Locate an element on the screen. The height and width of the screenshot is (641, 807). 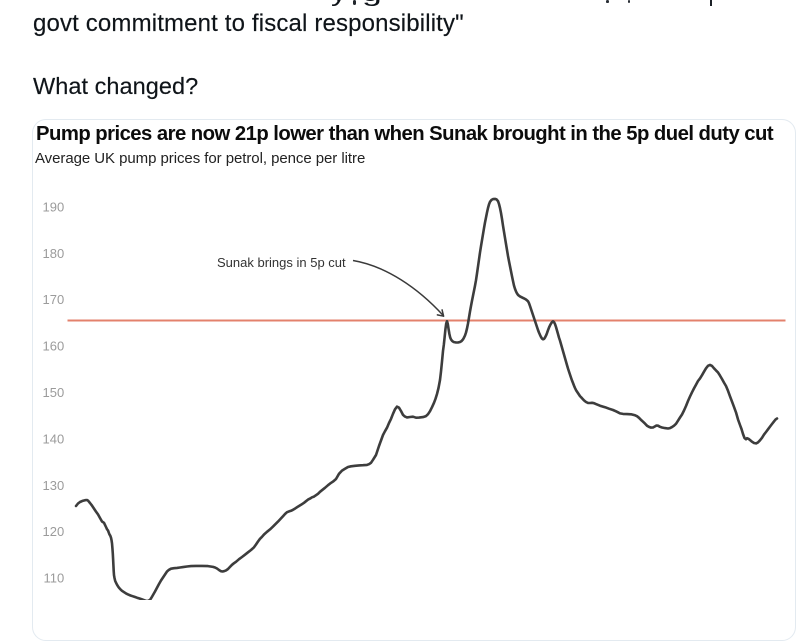
svg-text: 180 is located at coordinates (53, 253).